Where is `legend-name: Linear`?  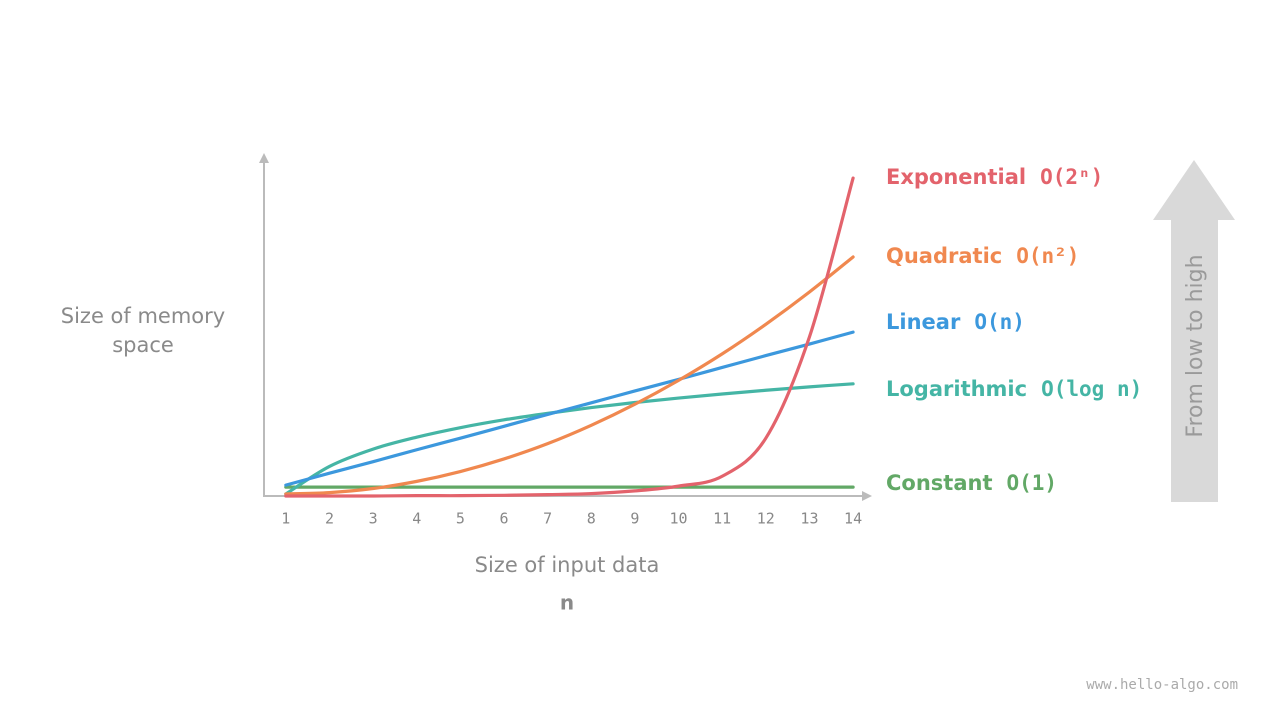
legend-name: Linear is located at coordinates (923, 322).